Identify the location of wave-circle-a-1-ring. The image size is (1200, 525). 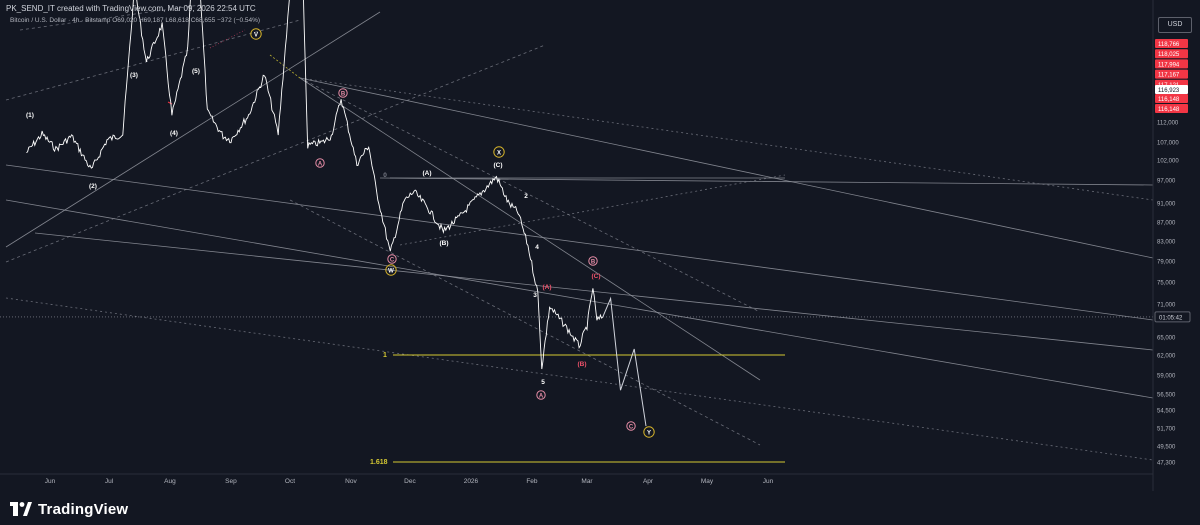
(320, 163).